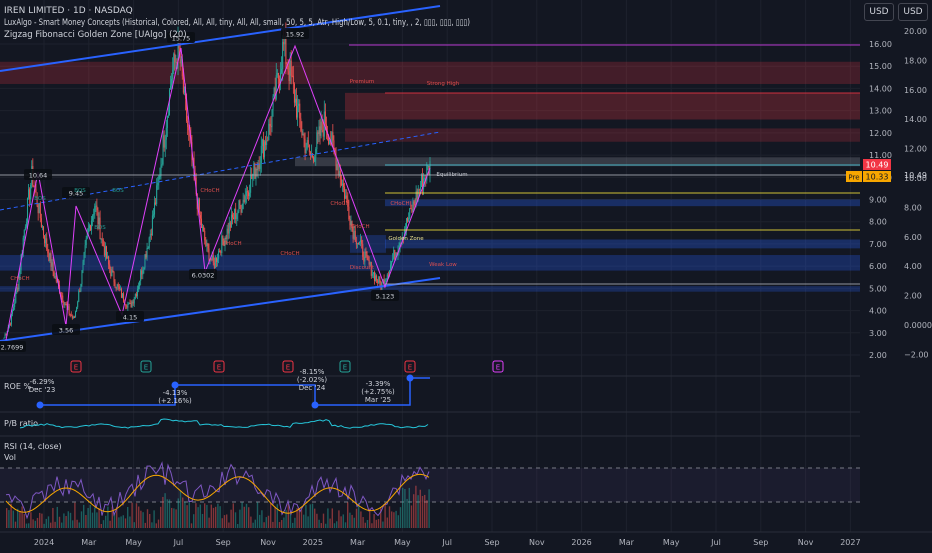  What do you see at coordinates (42, 382) in the screenshot?
I see `roe-callout-text: -6.29%` at bounding box center [42, 382].